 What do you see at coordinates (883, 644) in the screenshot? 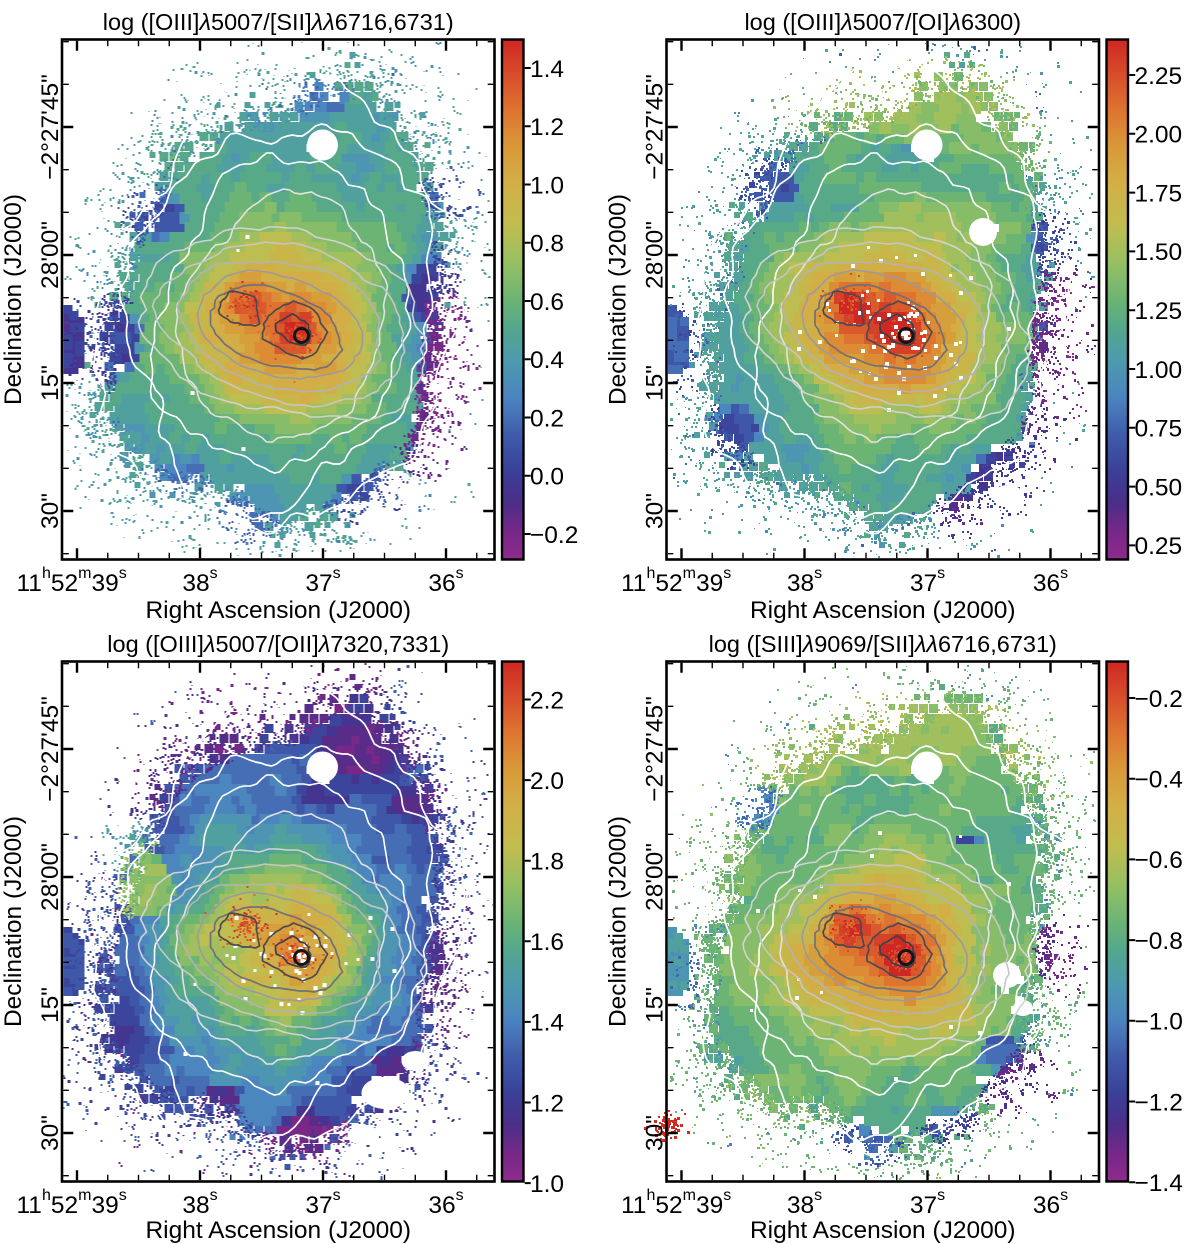
I see `svg-text:log ([SIII]λ9069/[SII]λλ6716,6: log ([SIII]λ9069/[SII]λλ6716,6731)` at bounding box center [883, 644].